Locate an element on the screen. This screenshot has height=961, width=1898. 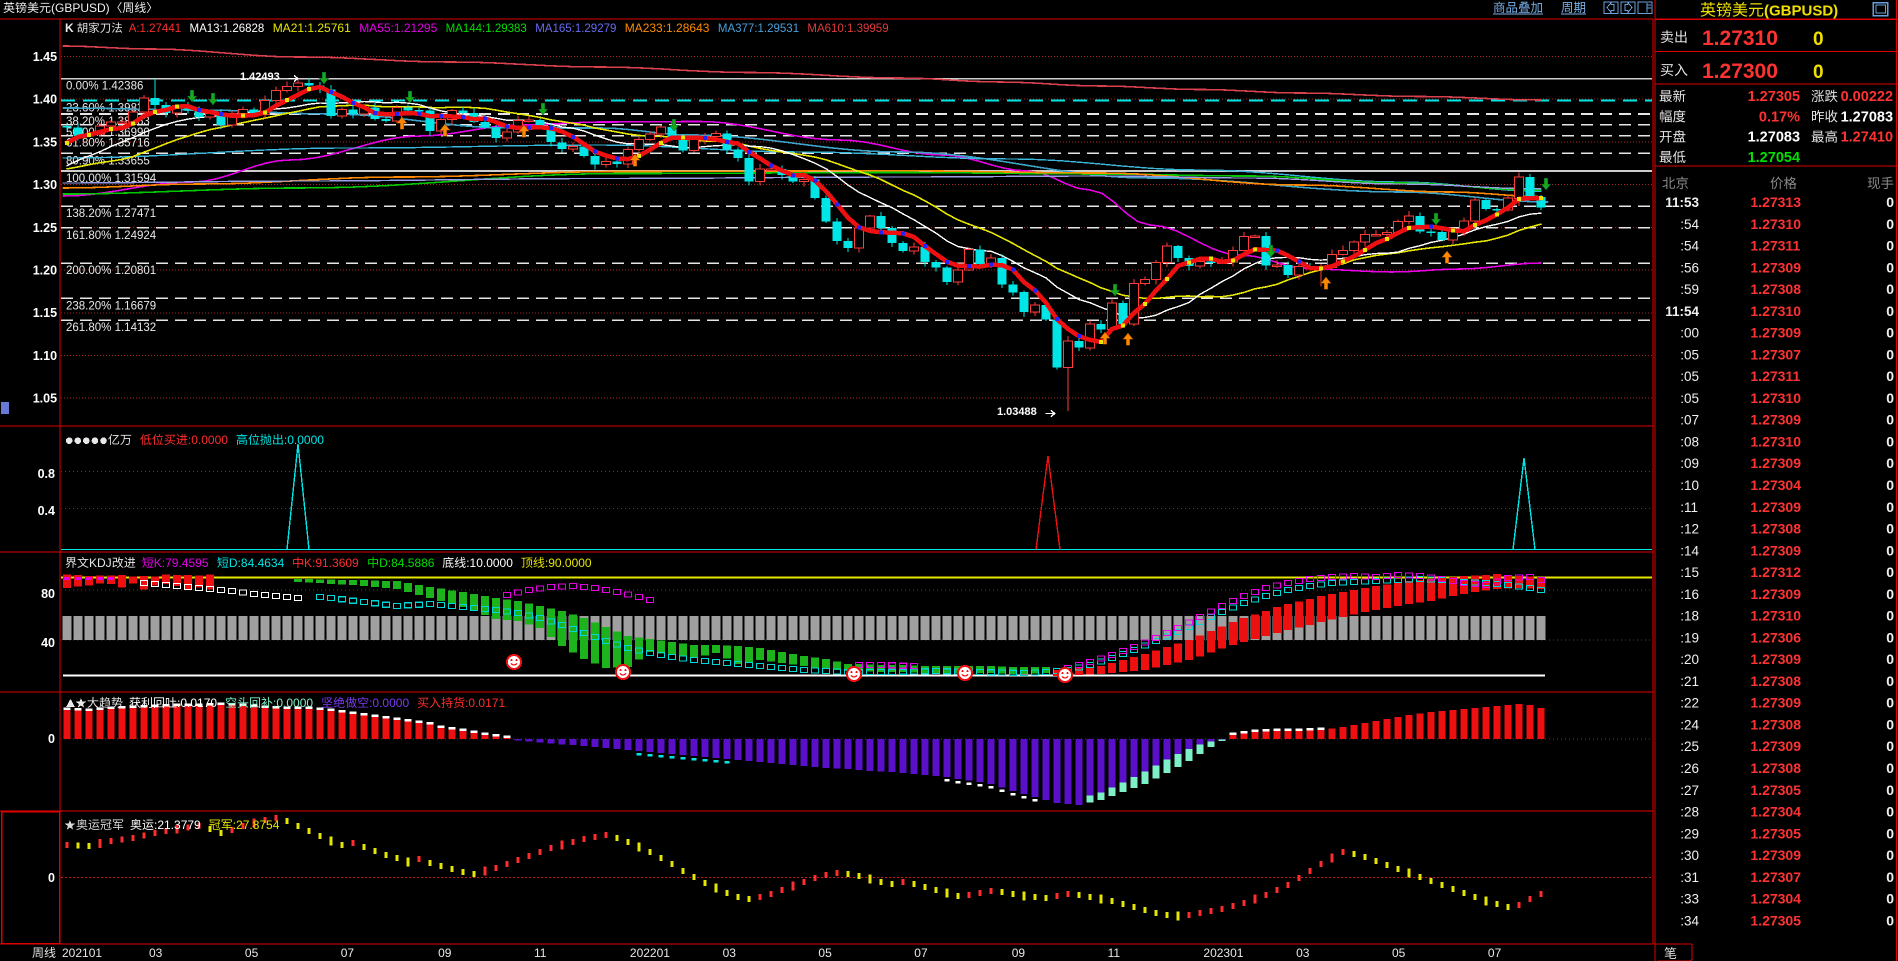
svg-text: 1.27306 is located at coordinates (1775, 637).